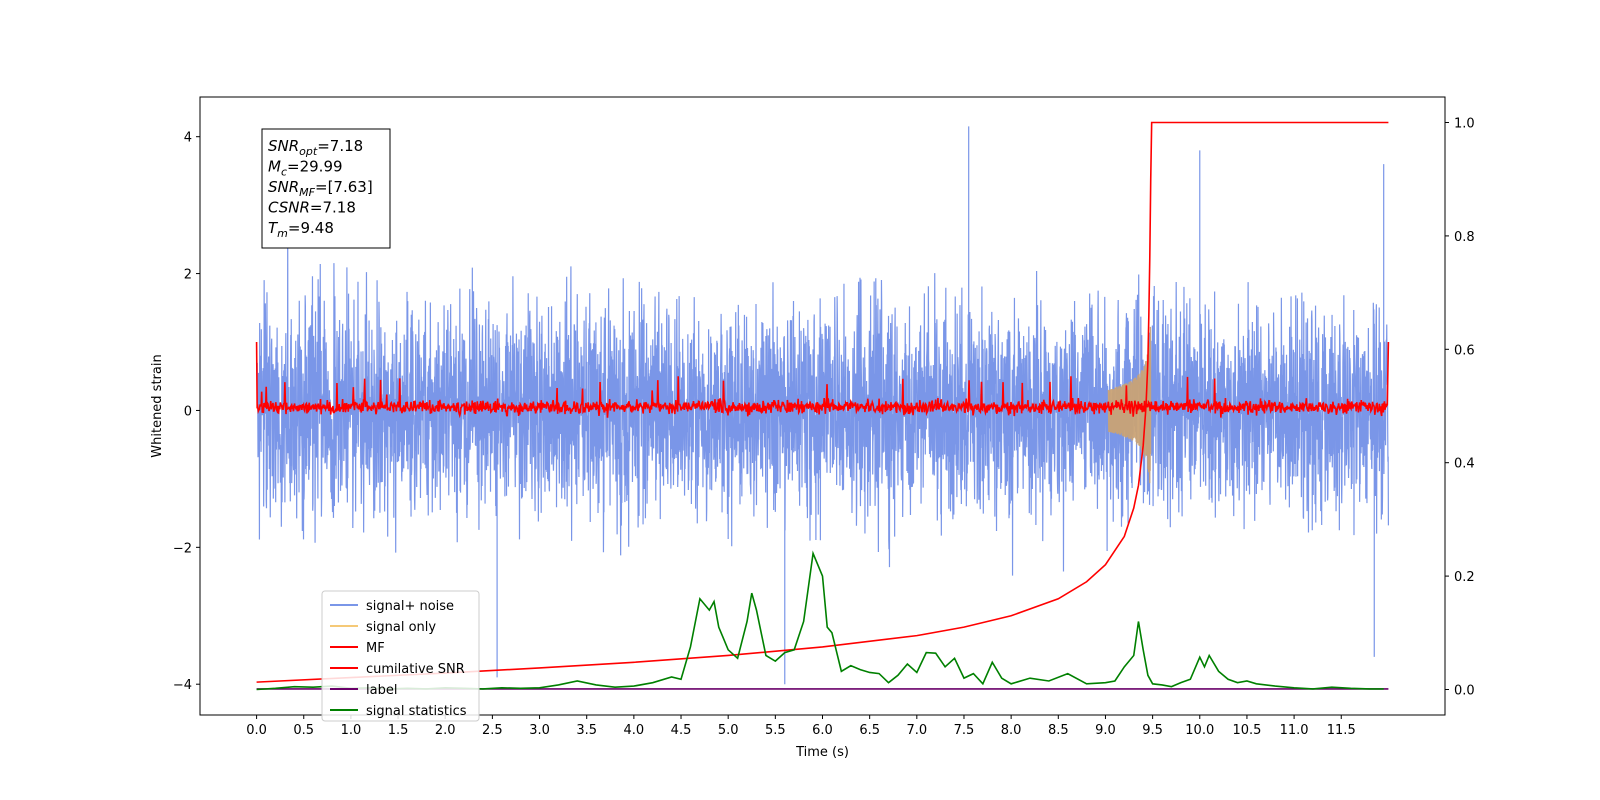 The width and height of the screenshot is (1600, 800). I want to click on x-tick-label: 0.0, so click(256, 730).